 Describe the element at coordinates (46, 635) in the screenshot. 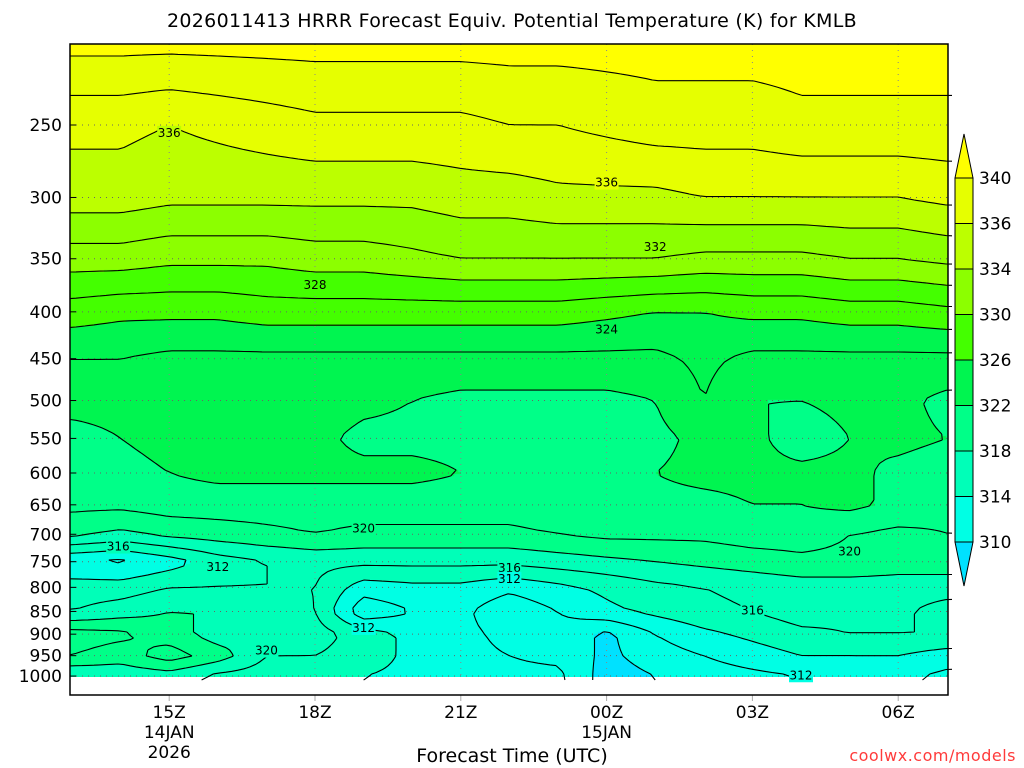

I see `y-tick-label: 900` at that location.